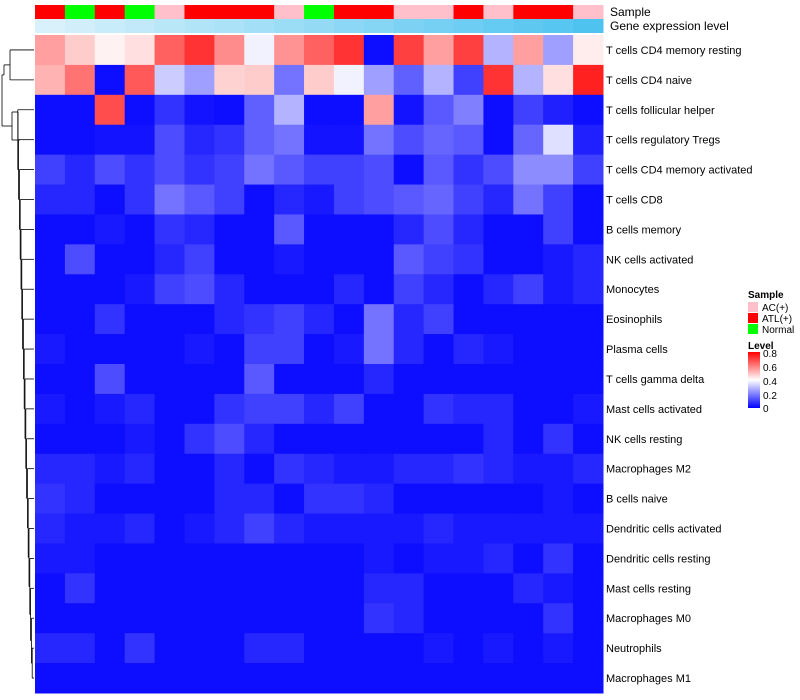 This screenshot has width=800, height=700. What do you see at coordinates (654, 410) in the screenshot?
I see `row-label: Mast cells activated` at bounding box center [654, 410].